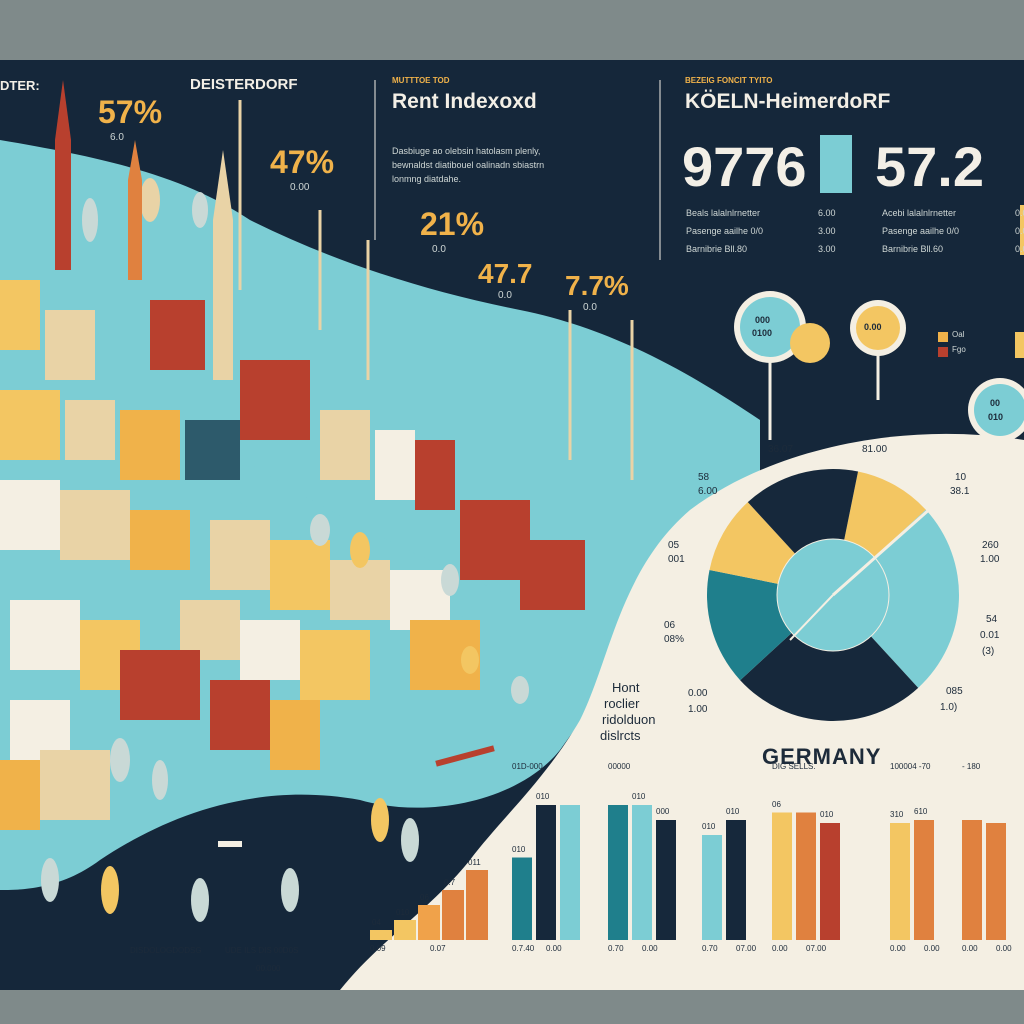 The image size is (1024, 1024). Describe the element at coordinates (744, 166) in the screenshot. I see `kpi-value: 9776` at that location.